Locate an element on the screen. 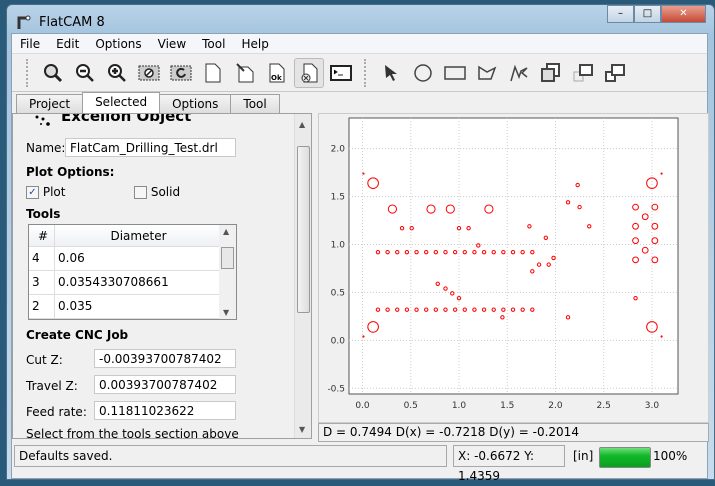 The width and height of the screenshot is (715, 486). tab-selected: Selected is located at coordinates (121, 102).